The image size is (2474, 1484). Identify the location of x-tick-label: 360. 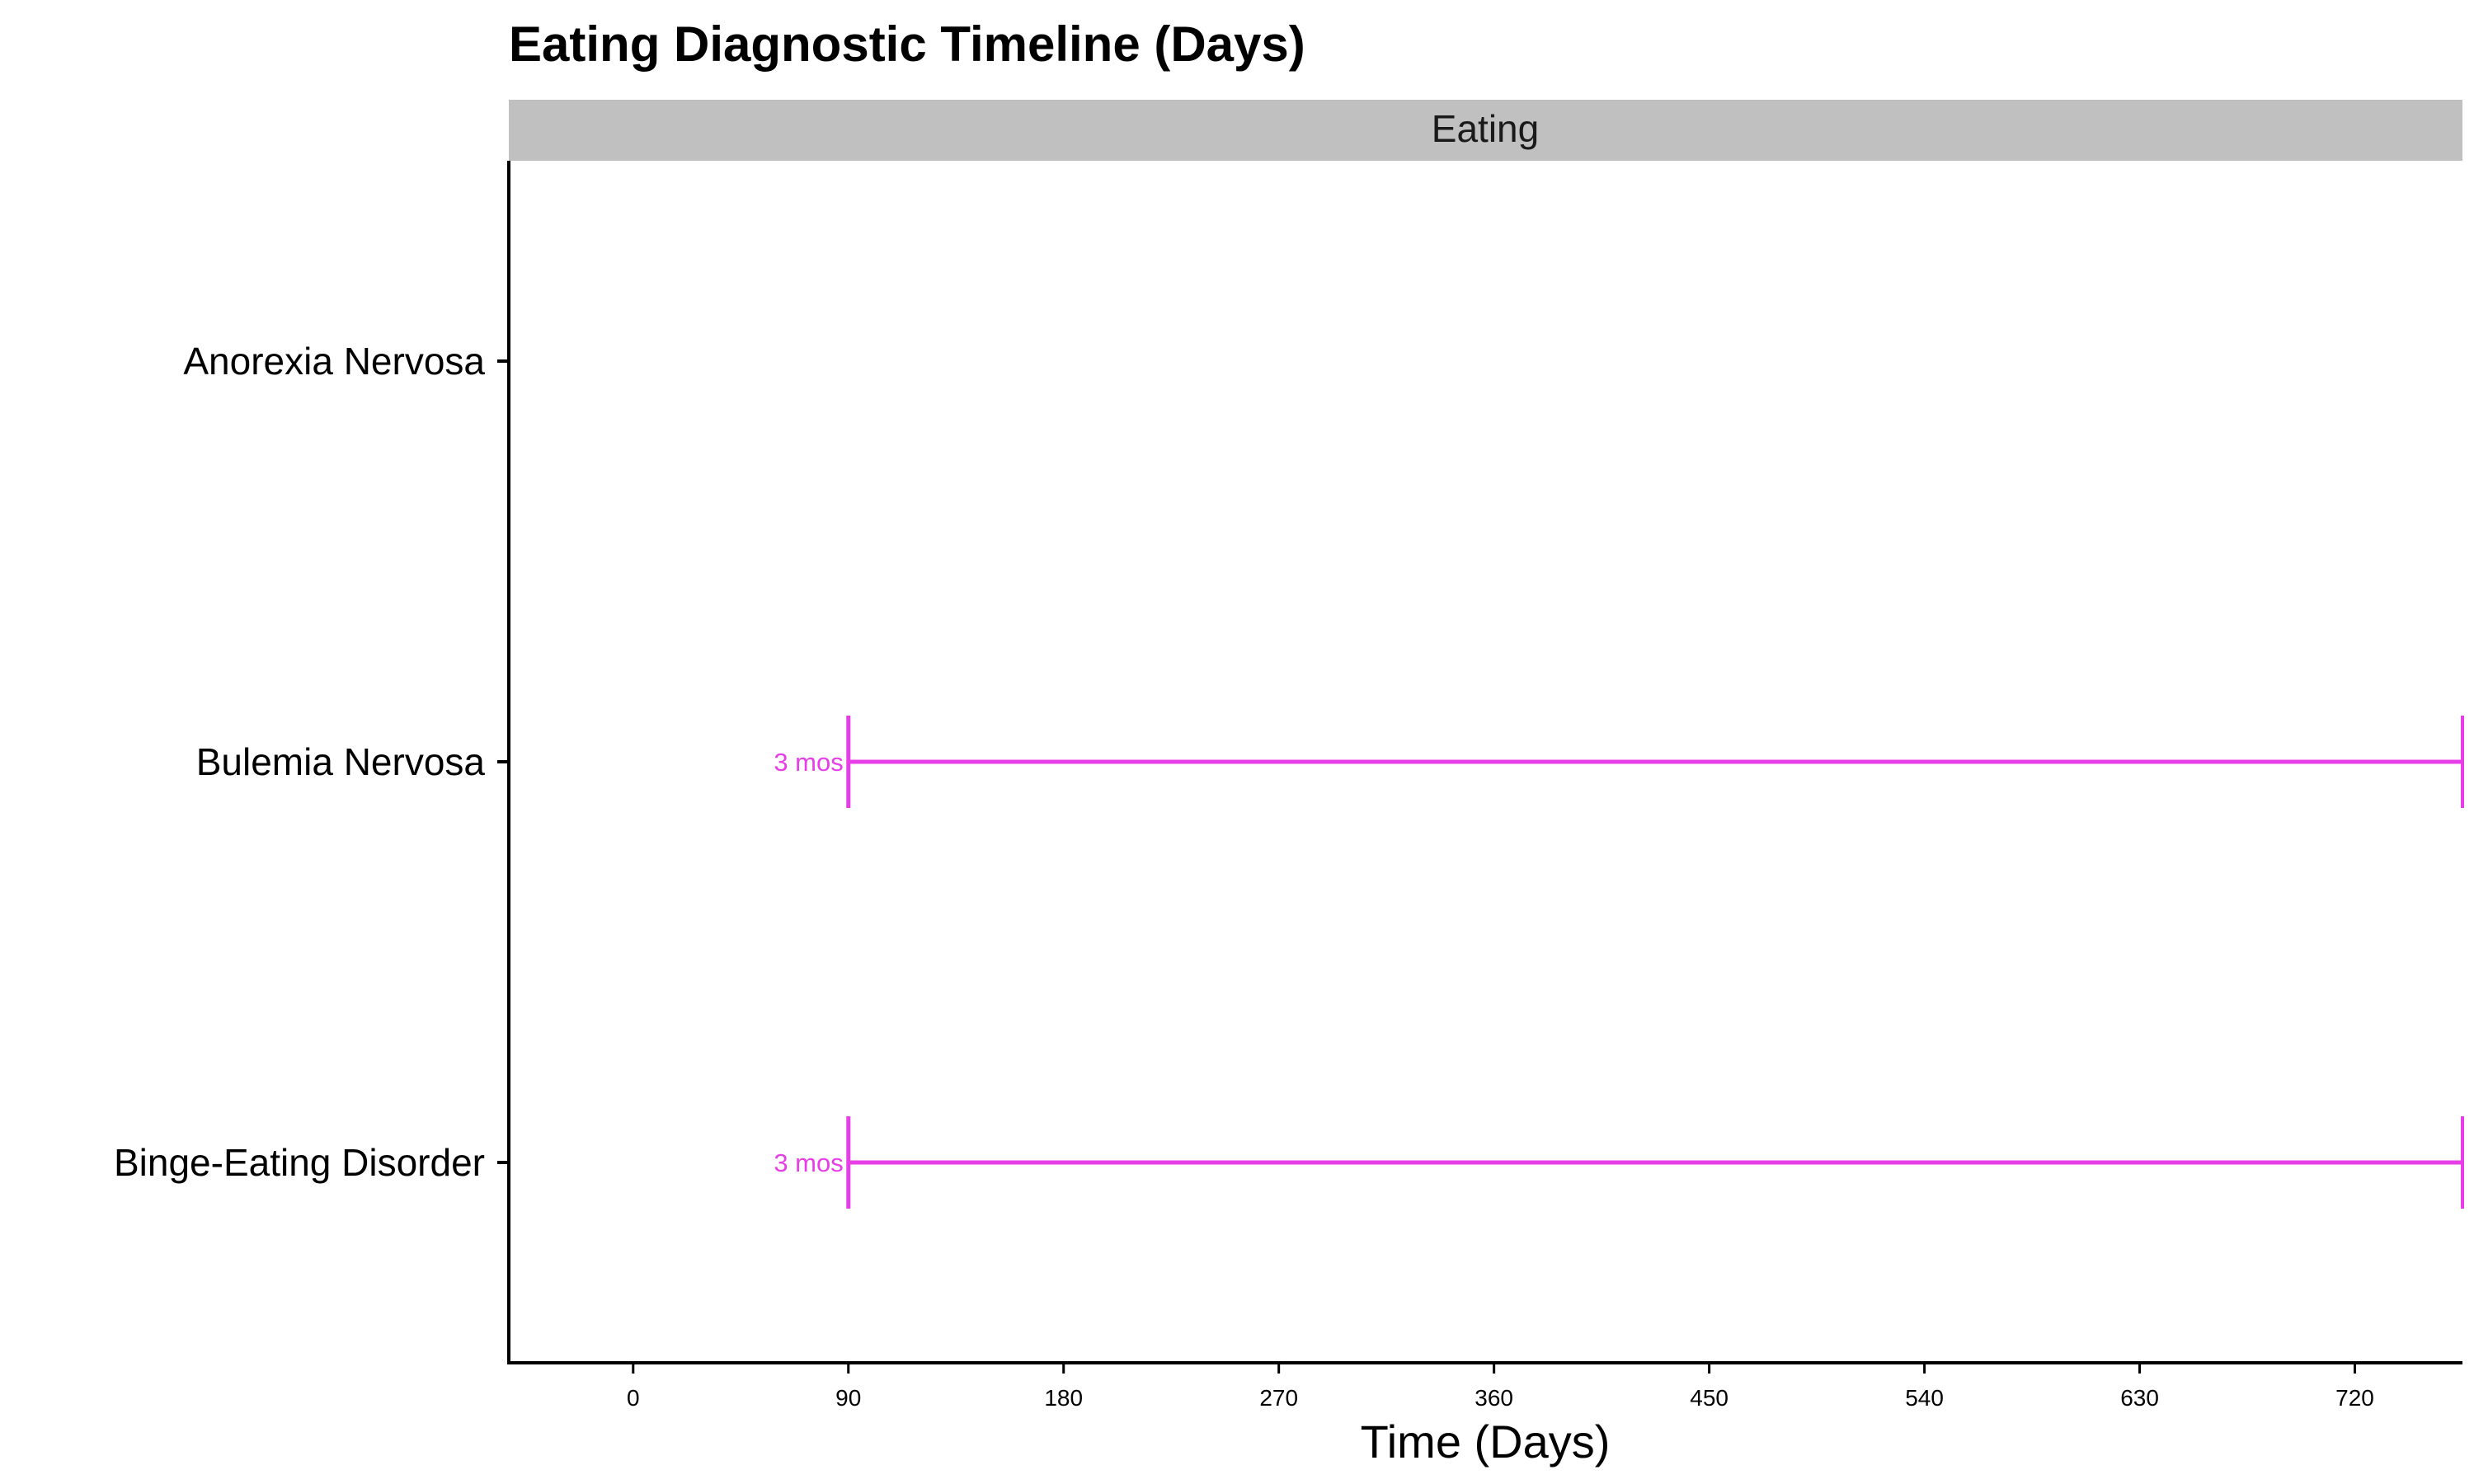
(1494, 1398).